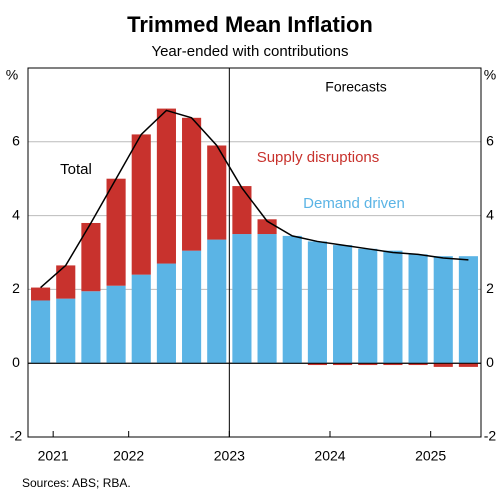  What do you see at coordinates (318, 157) in the screenshot?
I see `series-label: Supply disruptions` at bounding box center [318, 157].